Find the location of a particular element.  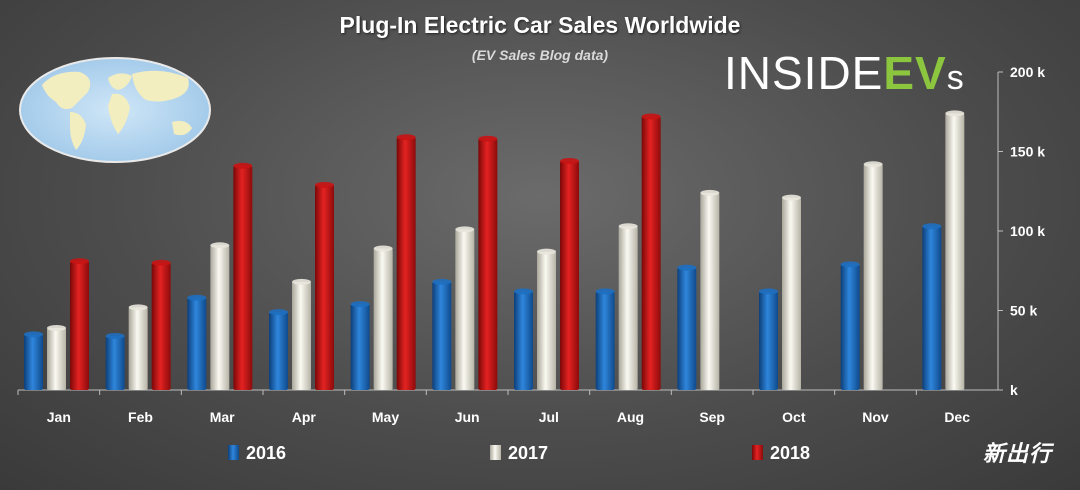

bar-2017-Oct is located at coordinates (791, 292).